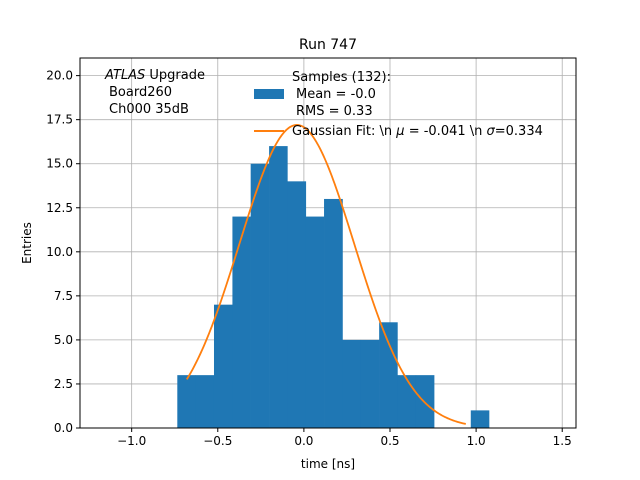  Describe the element at coordinates (63, 340) in the screenshot. I see `y-tick-label: 5.0` at that location.